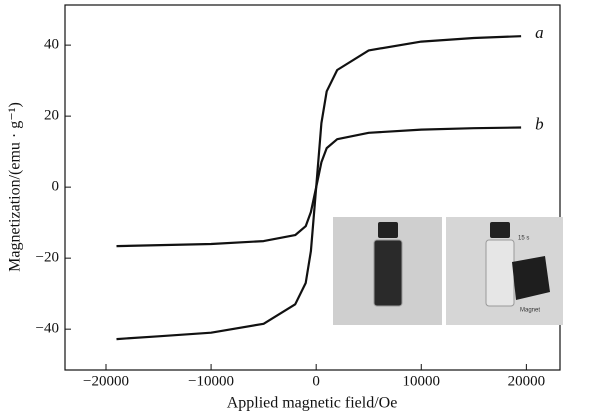 This screenshot has height=416, width=590. Describe the element at coordinates (530, 311) in the screenshot. I see `inset-label: Magnet` at that location.